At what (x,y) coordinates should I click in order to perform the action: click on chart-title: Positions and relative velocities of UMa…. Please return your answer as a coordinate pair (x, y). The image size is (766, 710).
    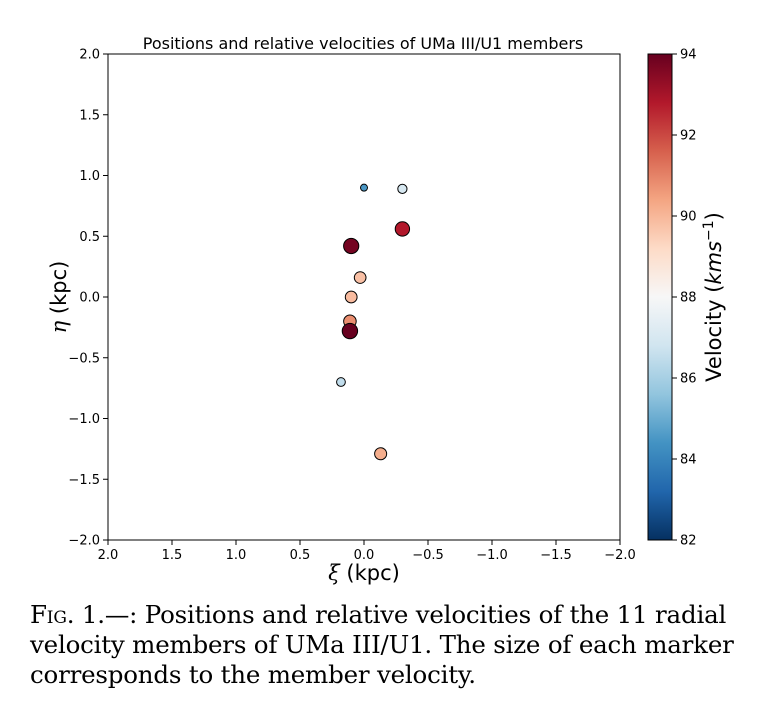
    Looking at the image, I should click on (363, 43).